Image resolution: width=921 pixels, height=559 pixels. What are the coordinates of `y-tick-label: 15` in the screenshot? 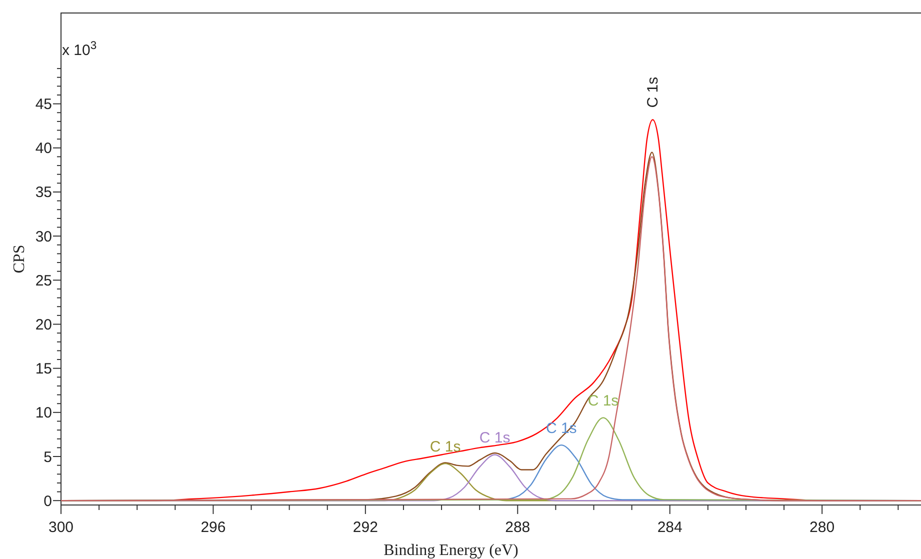 It's located at (43, 369).